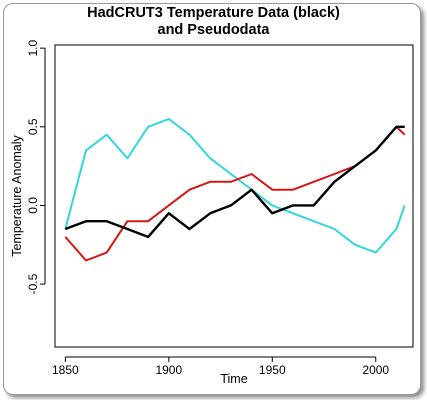  What do you see at coordinates (33, 47) in the screenshot?
I see `y-tick-label: 1.0` at bounding box center [33, 47].